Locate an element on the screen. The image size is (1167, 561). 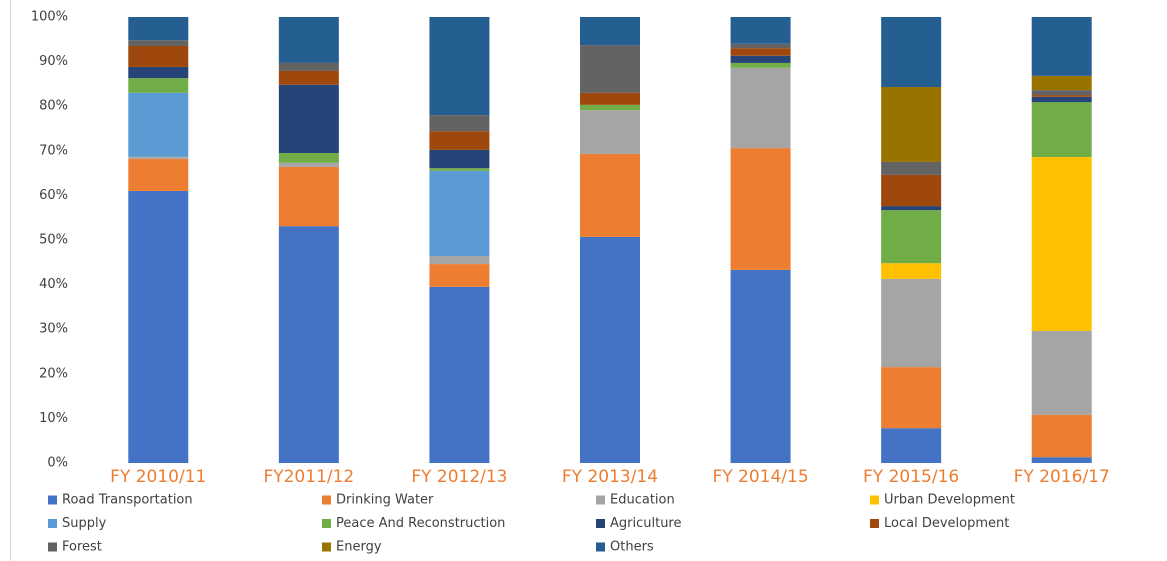
y-tick-label: 0% is located at coordinates (57, 463).